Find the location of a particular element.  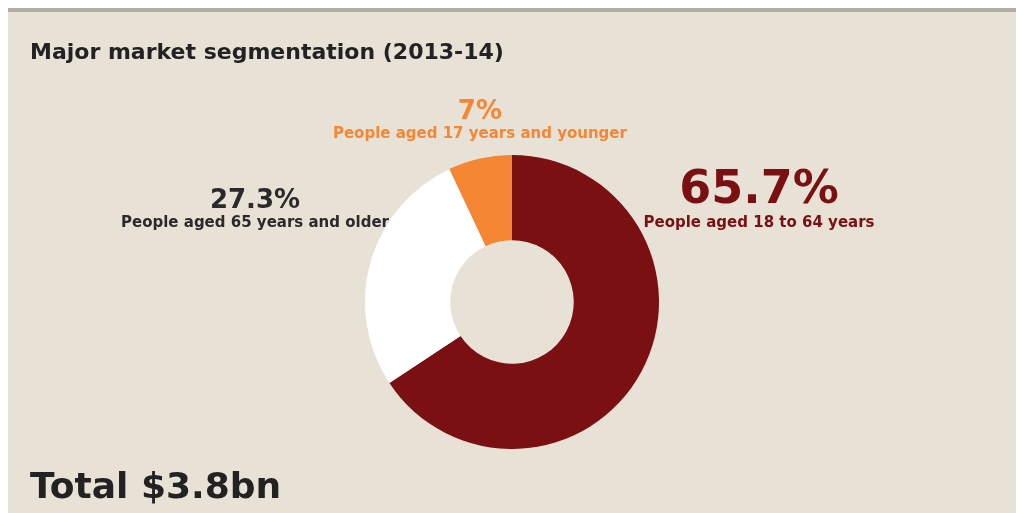

data-label: 7% is located at coordinates (480, 109).